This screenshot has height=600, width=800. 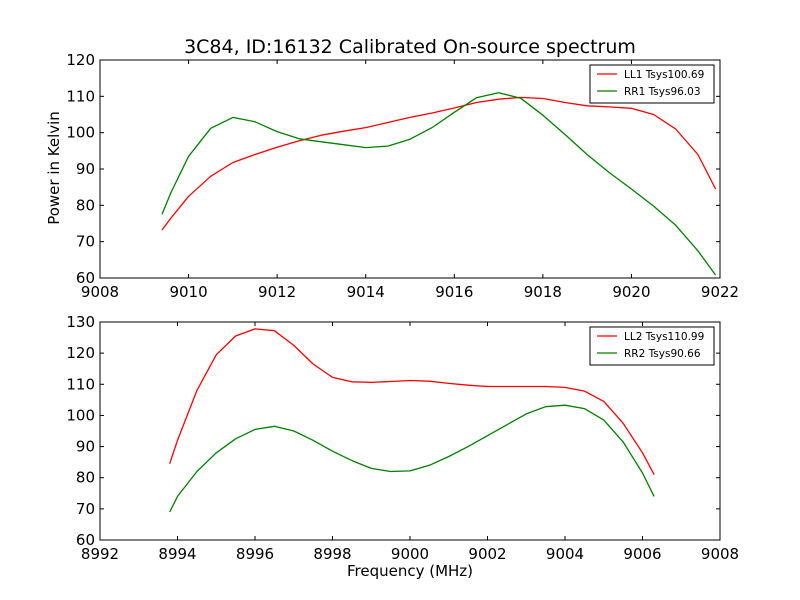 What do you see at coordinates (366, 292) in the screenshot?
I see `top-x-tick-label: 9014` at bounding box center [366, 292].